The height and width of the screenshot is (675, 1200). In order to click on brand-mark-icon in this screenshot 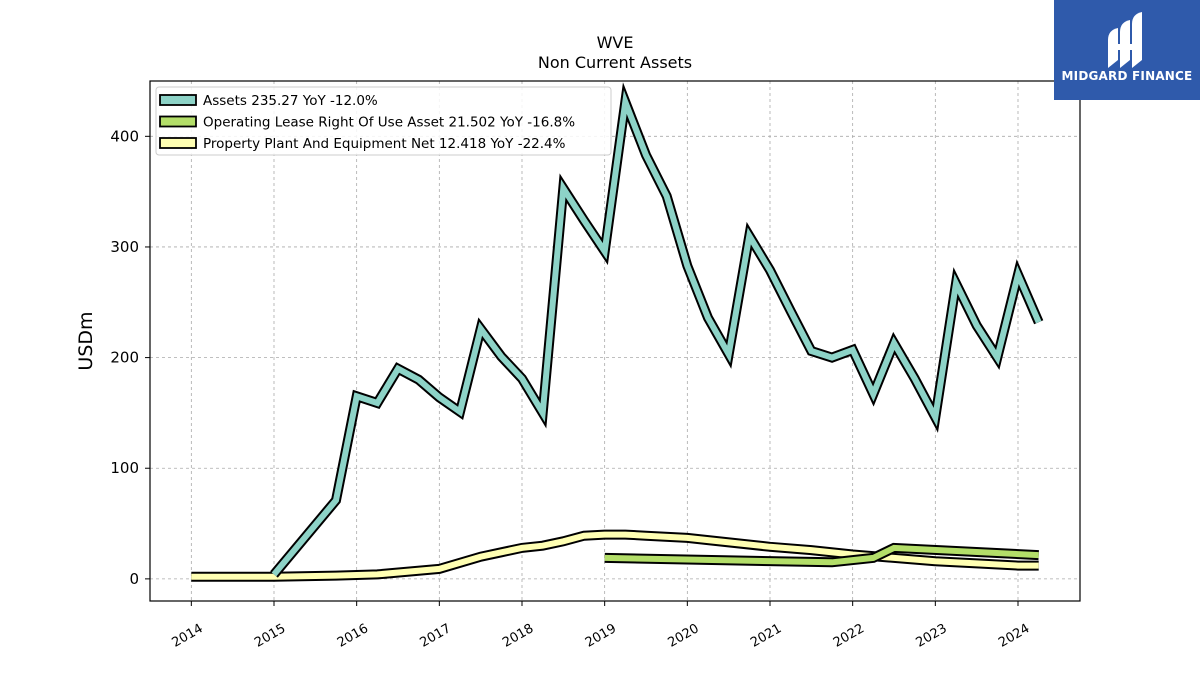, I will do `click(1125, 40)`.